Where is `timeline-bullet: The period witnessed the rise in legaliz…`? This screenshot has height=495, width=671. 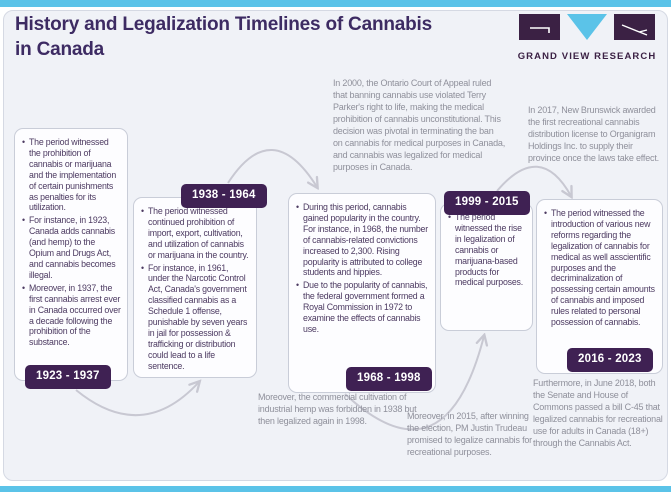 timeline-bullet: The period witnessed the rise in legaliz… is located at coordinates (487, 250).